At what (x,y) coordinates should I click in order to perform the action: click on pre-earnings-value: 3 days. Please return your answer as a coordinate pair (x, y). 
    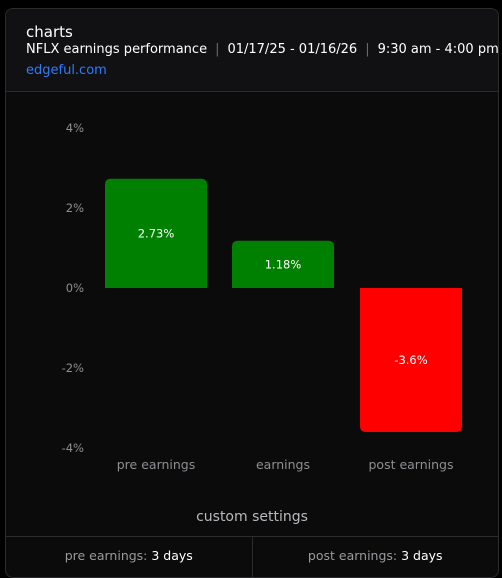
    Looking at the image, I should click on (172, 555).